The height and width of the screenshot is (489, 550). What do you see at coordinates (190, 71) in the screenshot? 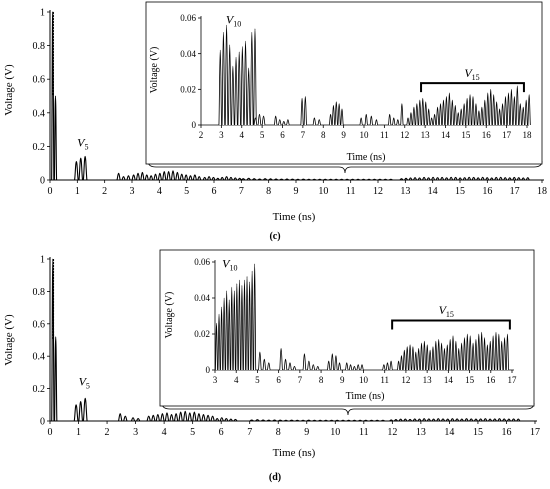
I see `inset-y-ticks: 0 0.02 0.04 0.06` at bounding box center [190, 71].